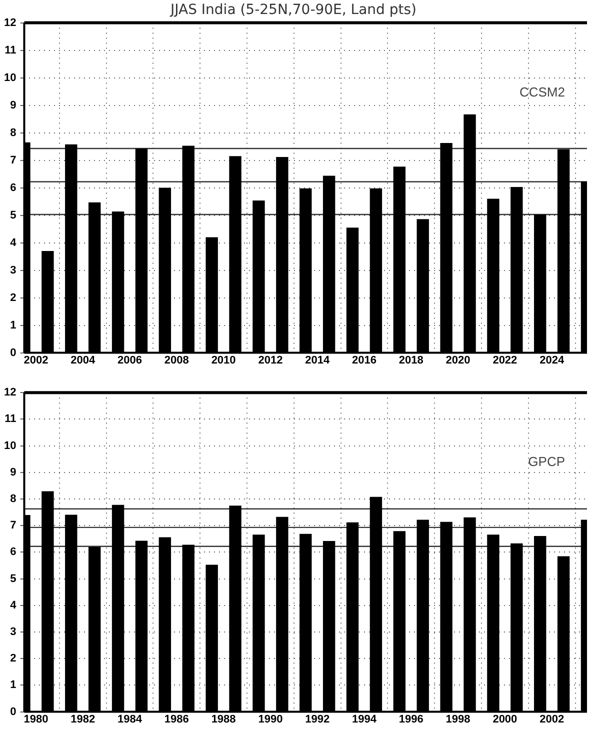 This screenshot has height=731, width=589. What do you see at coordinates (176, 360) in the screenshot?
I see `x-tick-label: 2008` at bounding box center [176, 360].